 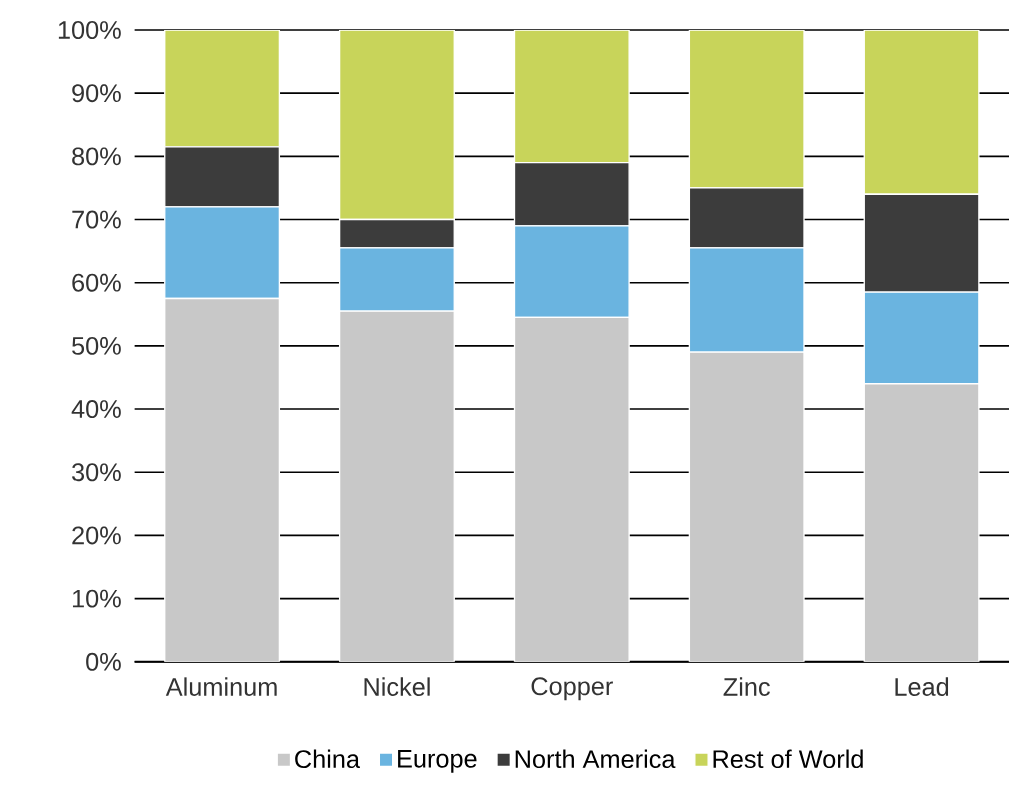 What do you see at coordinates (89, 30) in the screenshot?
I see `y-tick-label: 100%` at bounding box center [89, 30].